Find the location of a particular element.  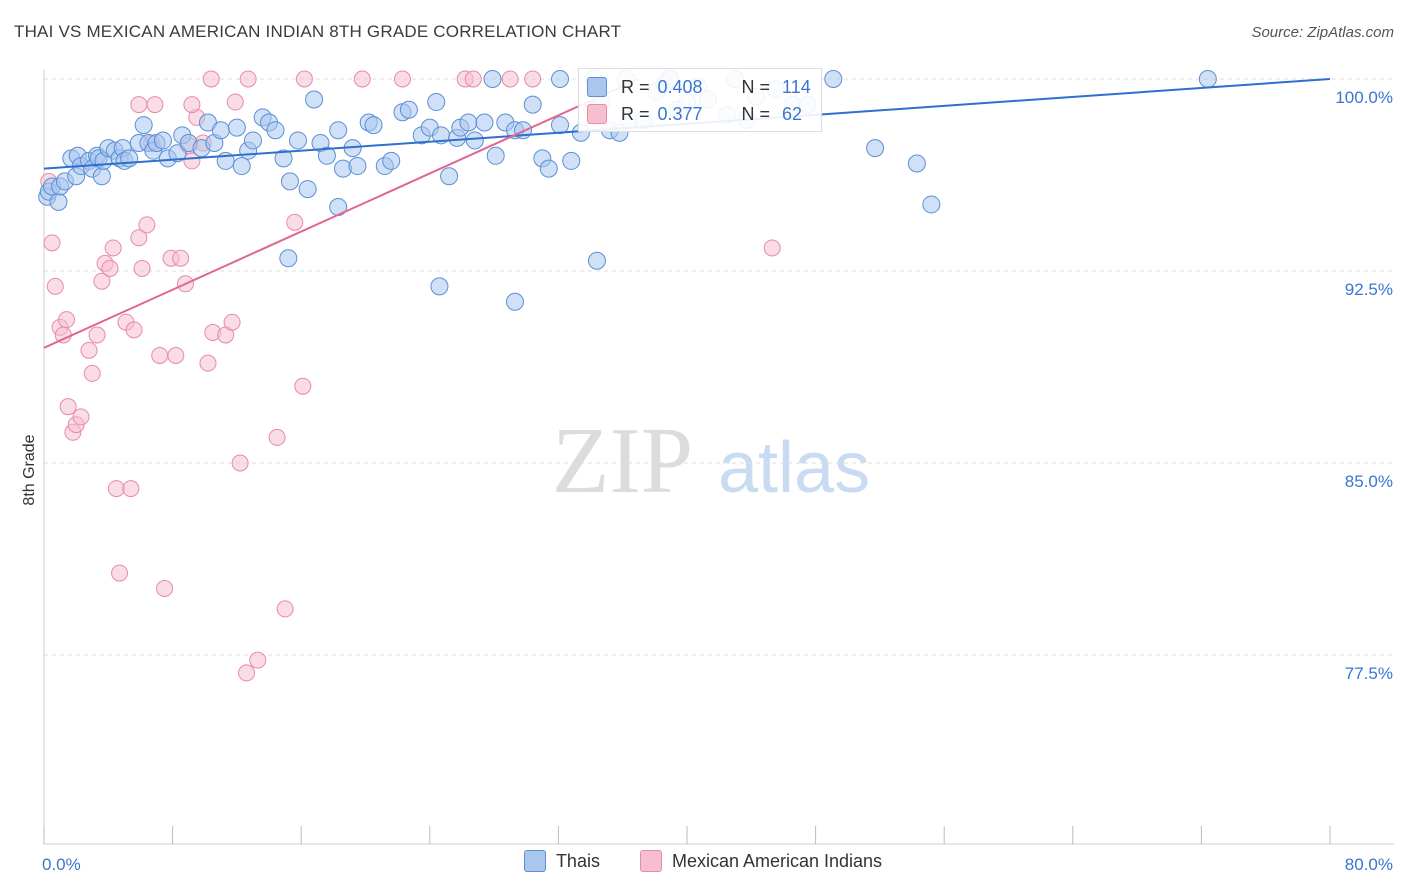

r-label: R = is located at coordinates (635, 86).